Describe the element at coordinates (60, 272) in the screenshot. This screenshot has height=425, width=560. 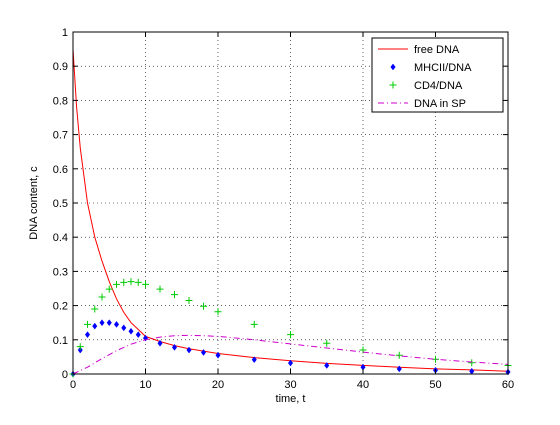
I see `y-tick-label: 0.3` at that location.